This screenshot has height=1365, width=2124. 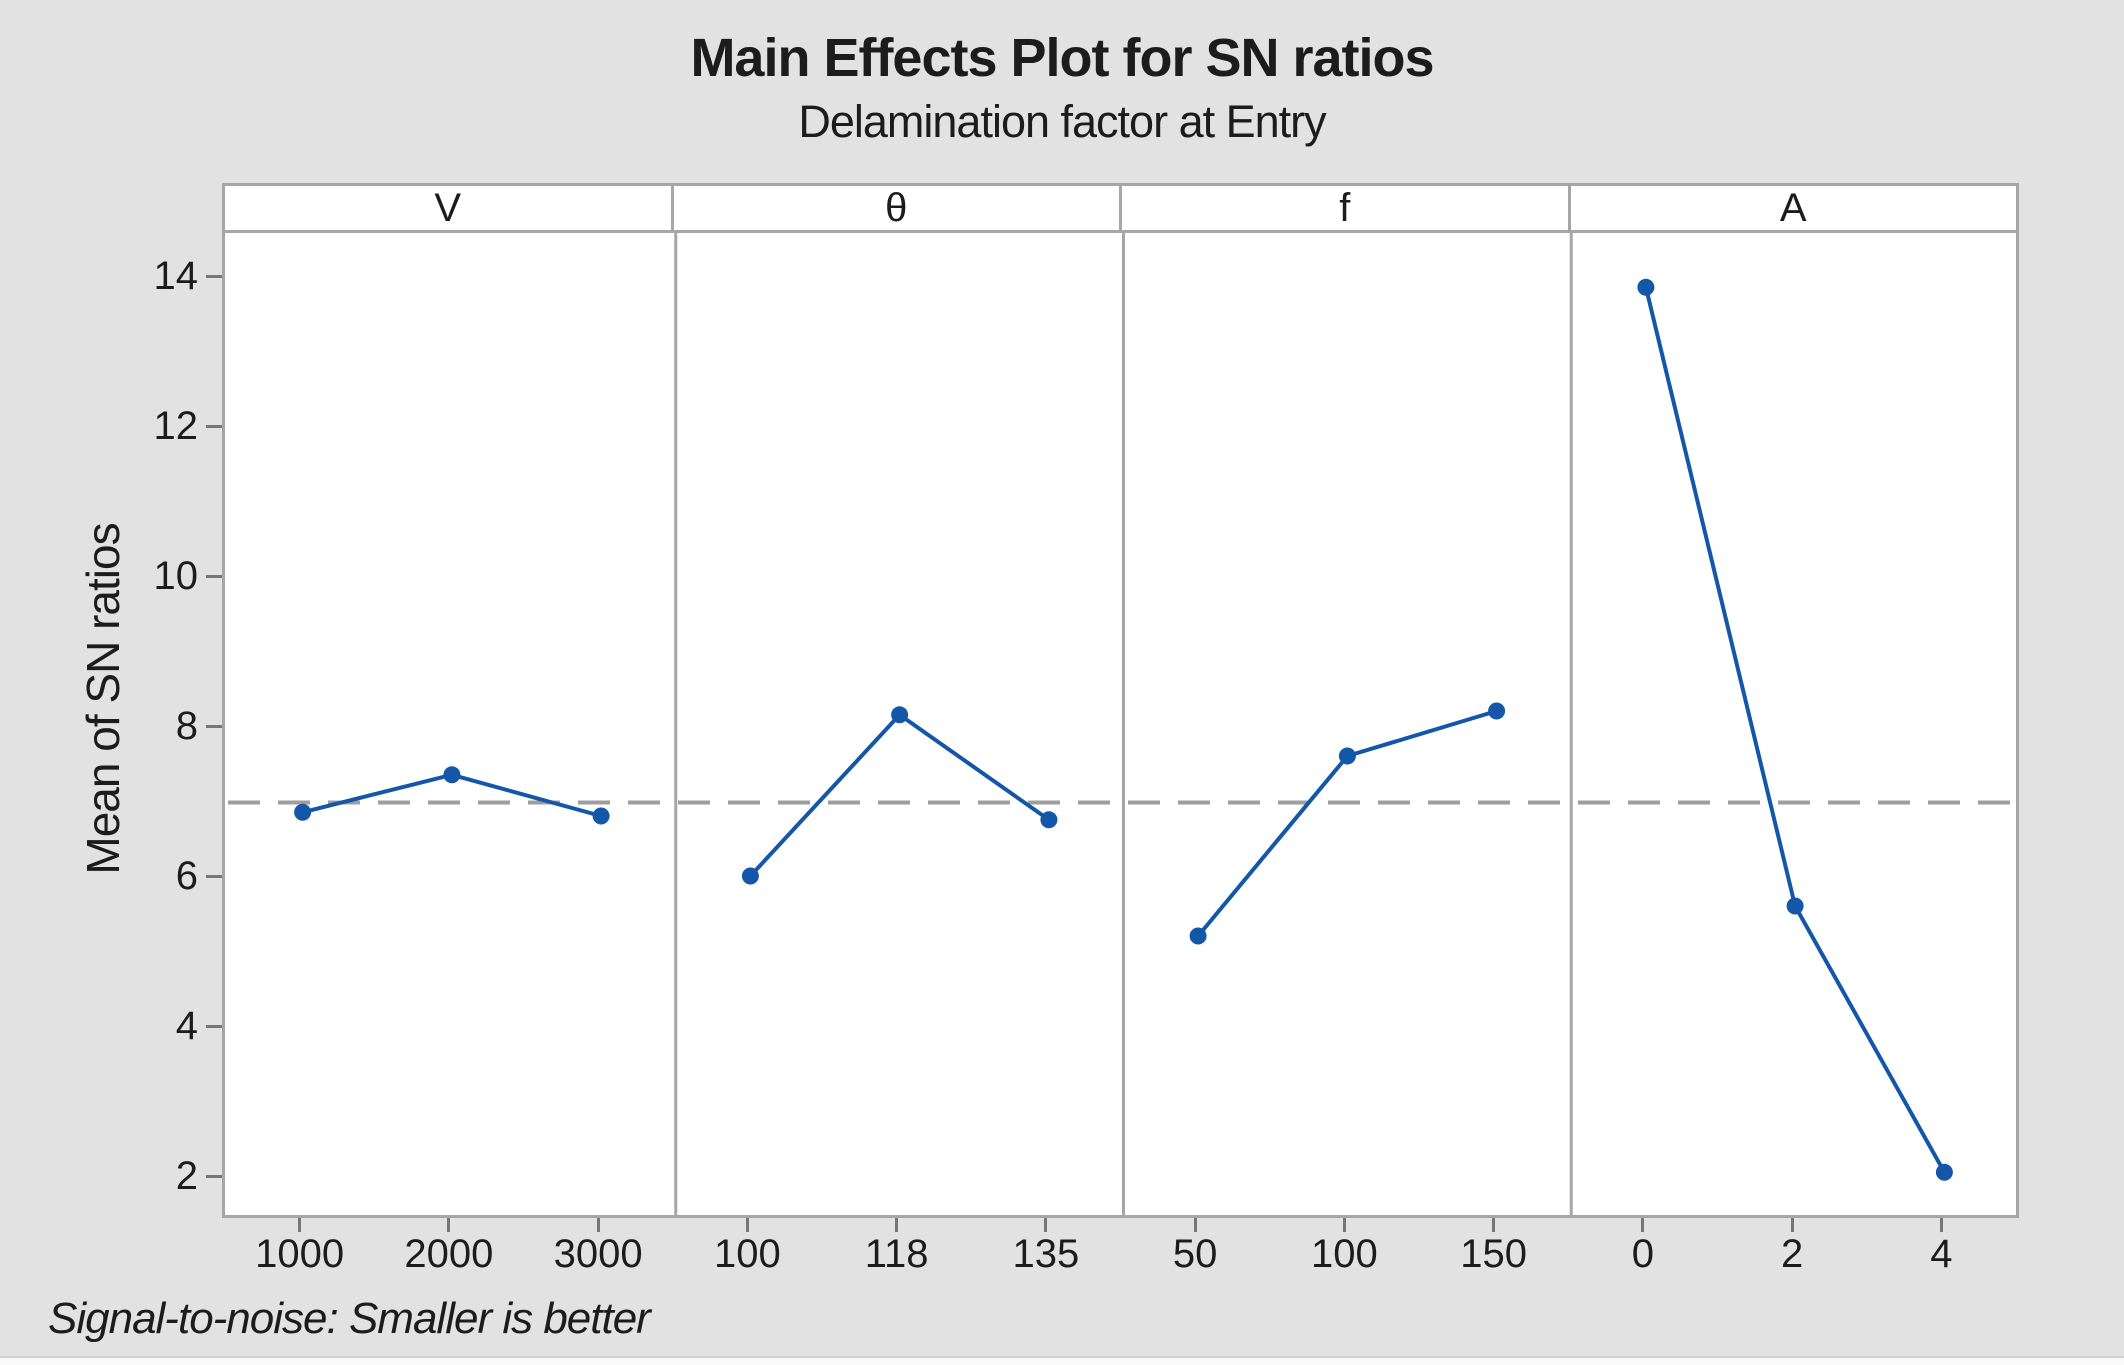 I want to click on panel-header-4: A, so click(x=1792, y=208).